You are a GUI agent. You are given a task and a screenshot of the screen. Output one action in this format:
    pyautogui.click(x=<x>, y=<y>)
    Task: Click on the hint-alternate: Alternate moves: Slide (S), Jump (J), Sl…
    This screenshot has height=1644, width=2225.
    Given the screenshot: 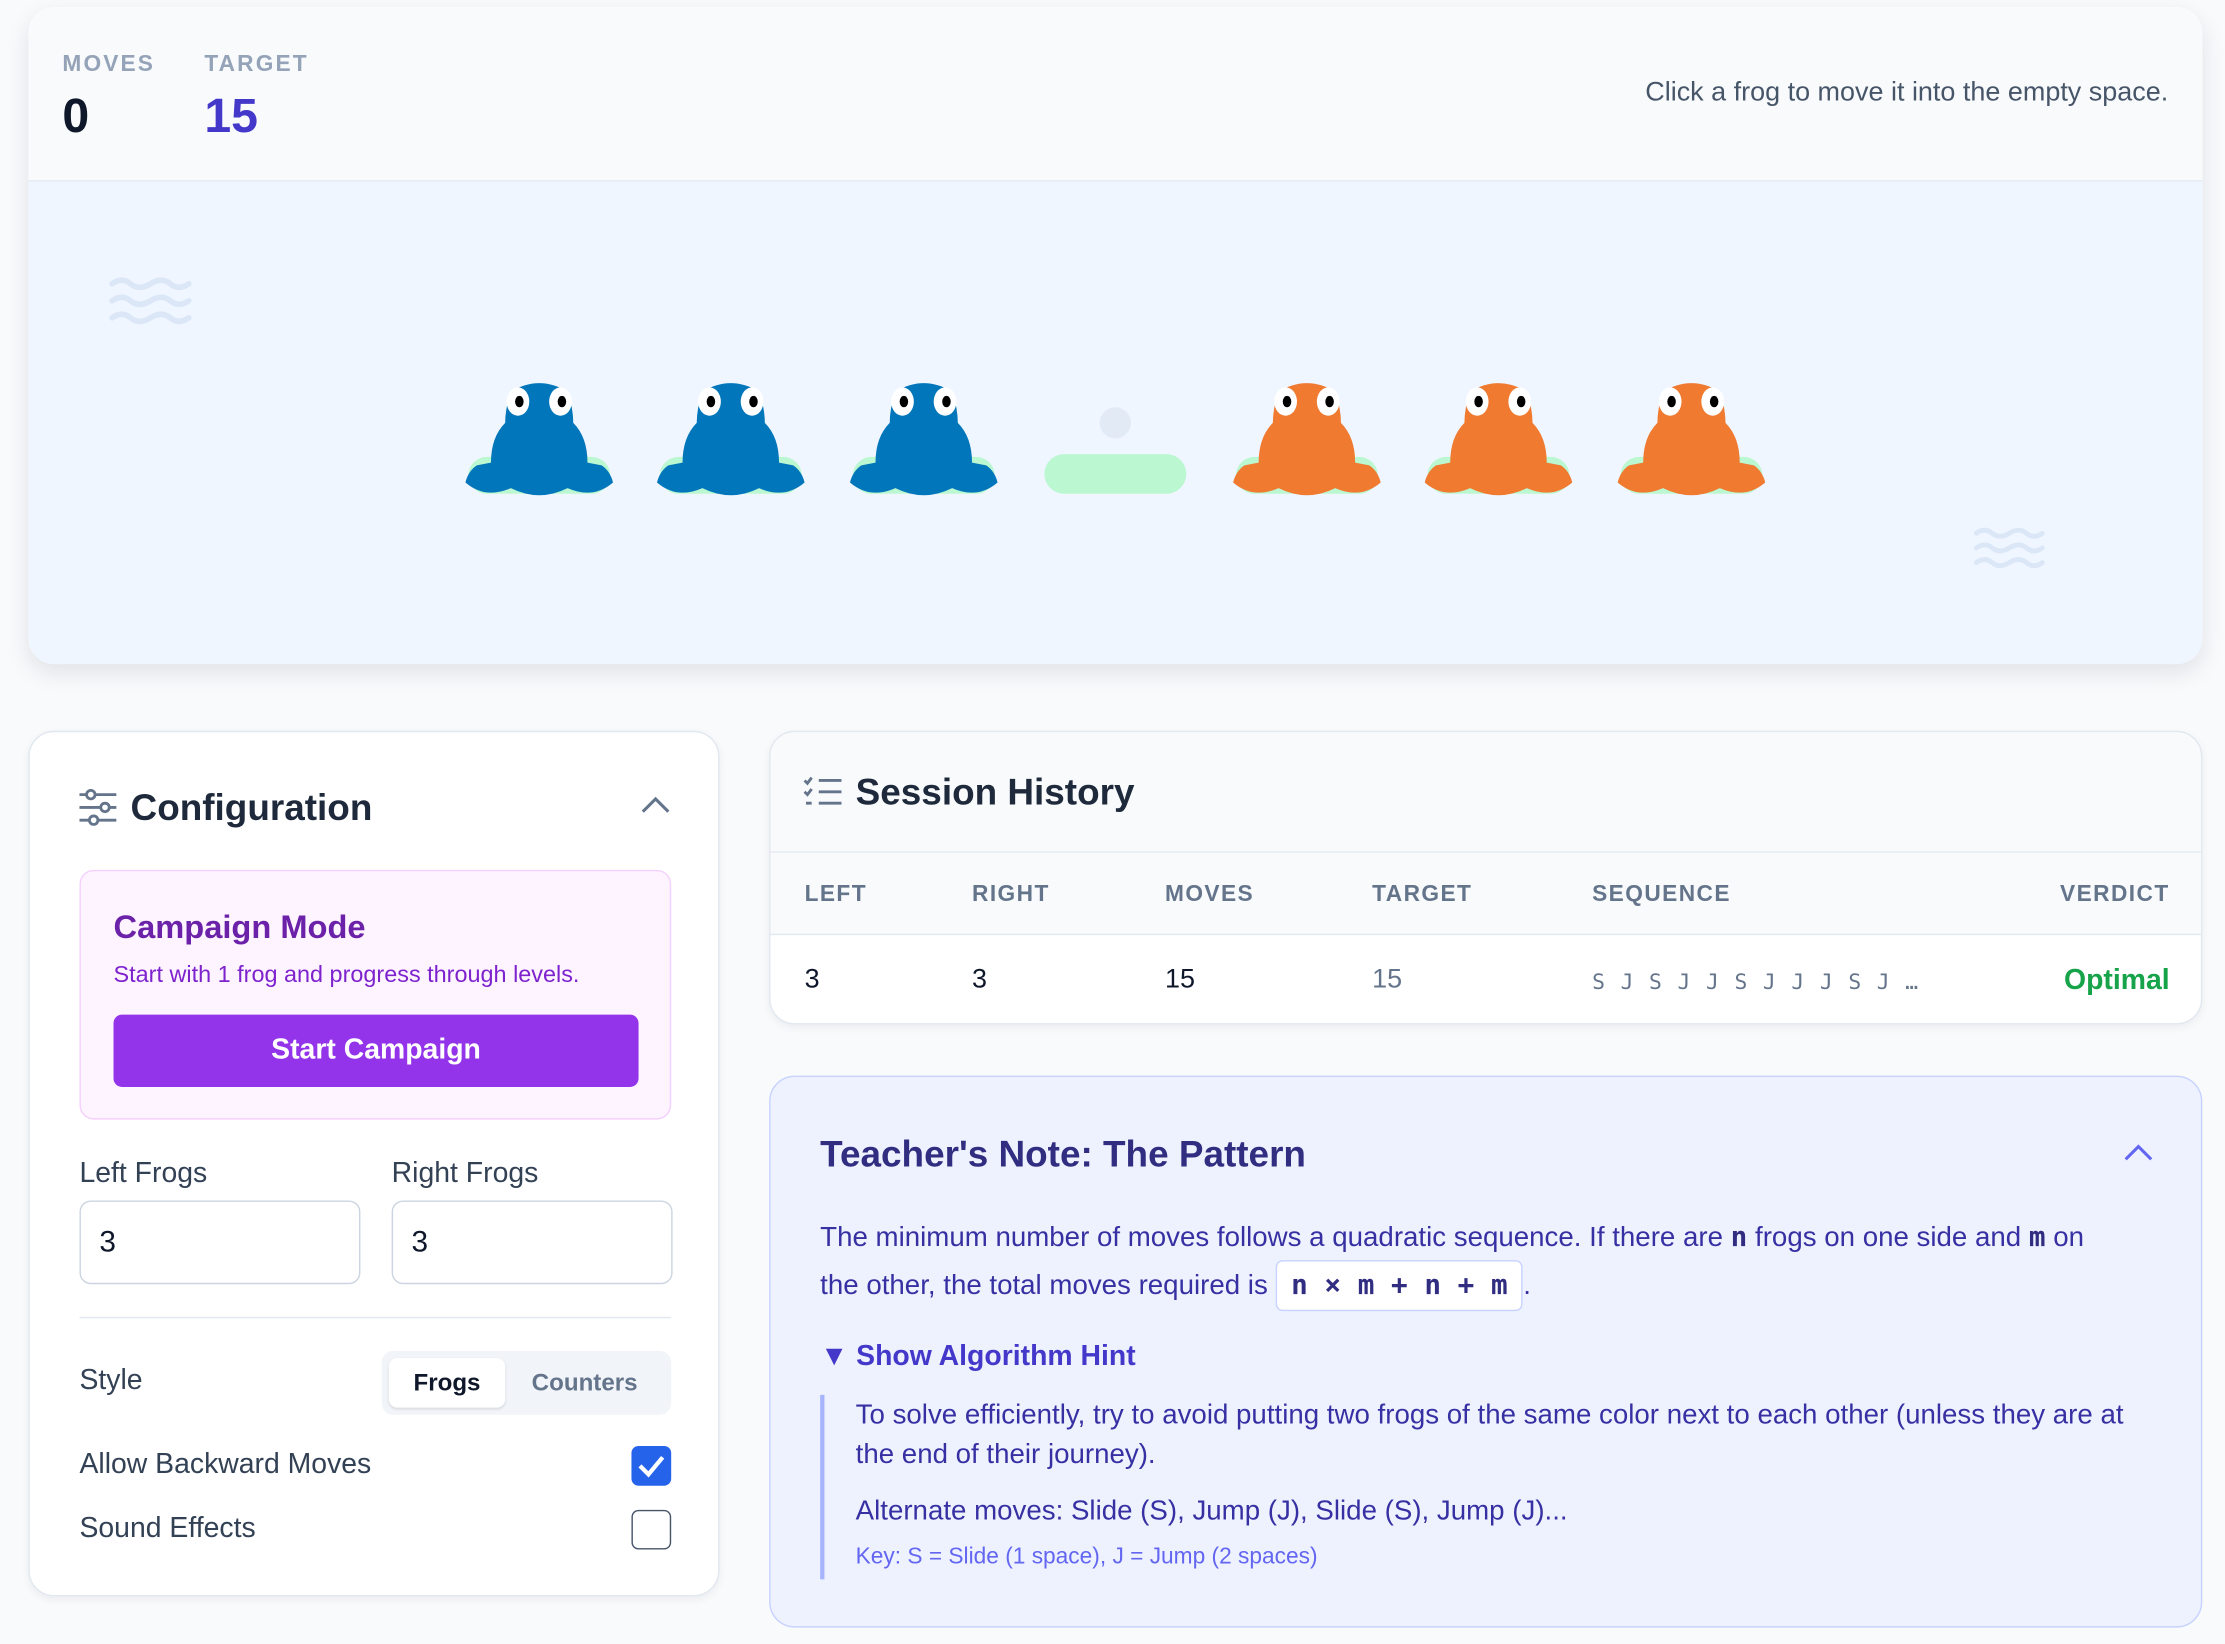 What is the action you would take?
    pyautogui.click(x=1211, y=1511)
    